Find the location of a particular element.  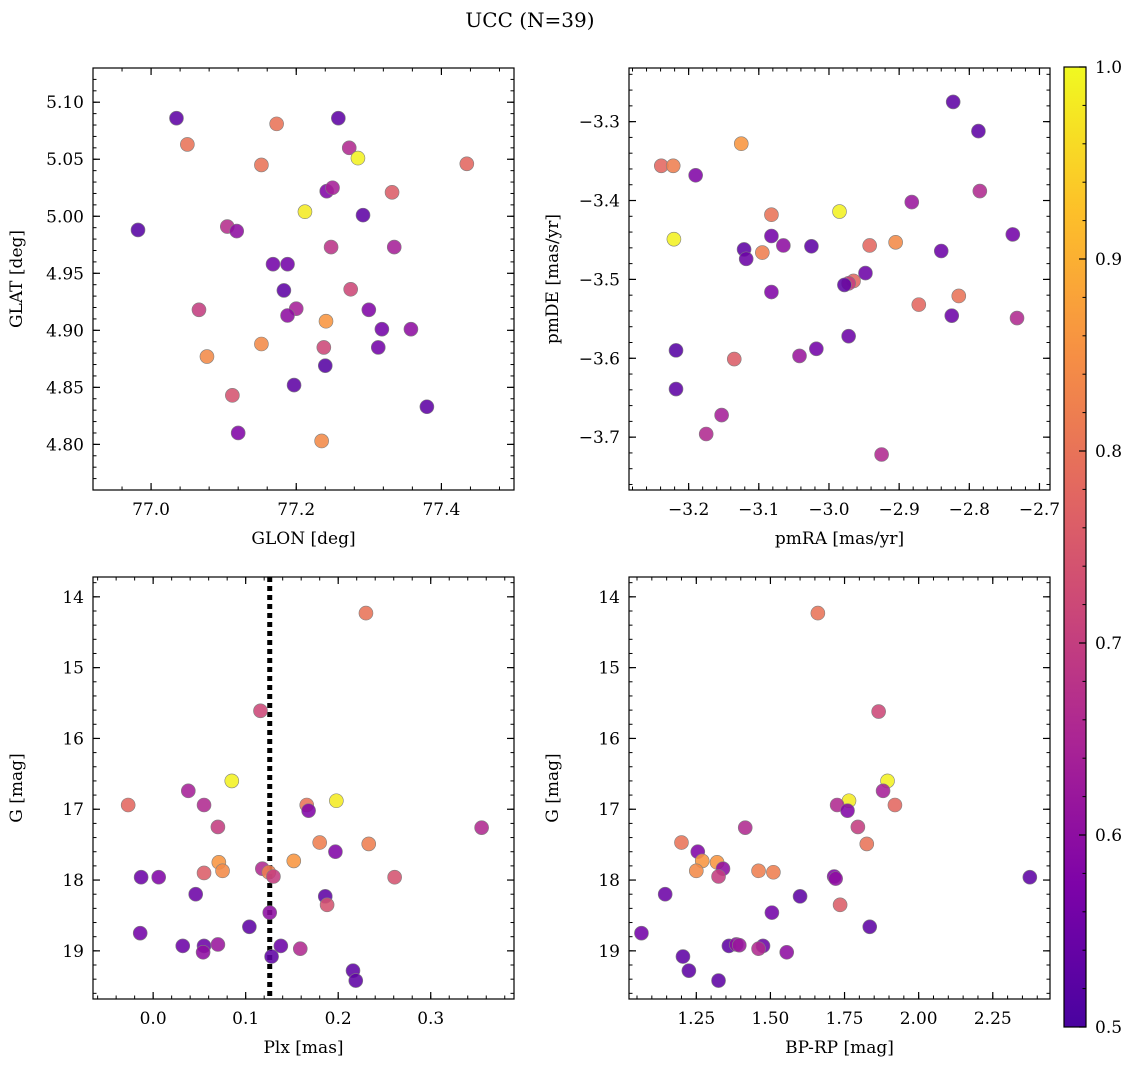

x-tick-label: 1.50 is located at coordinates (770, 1019).